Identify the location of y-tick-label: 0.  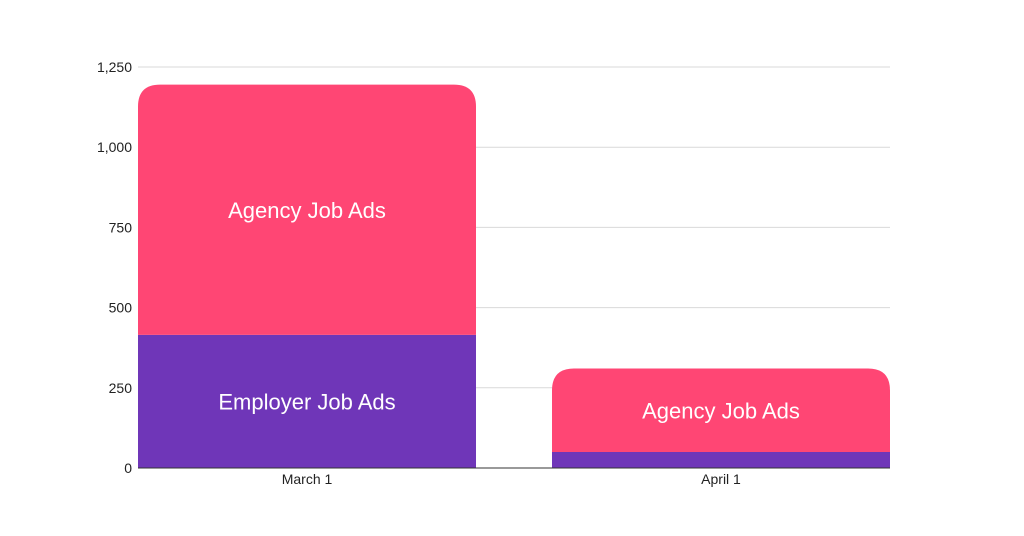
(128, 468).